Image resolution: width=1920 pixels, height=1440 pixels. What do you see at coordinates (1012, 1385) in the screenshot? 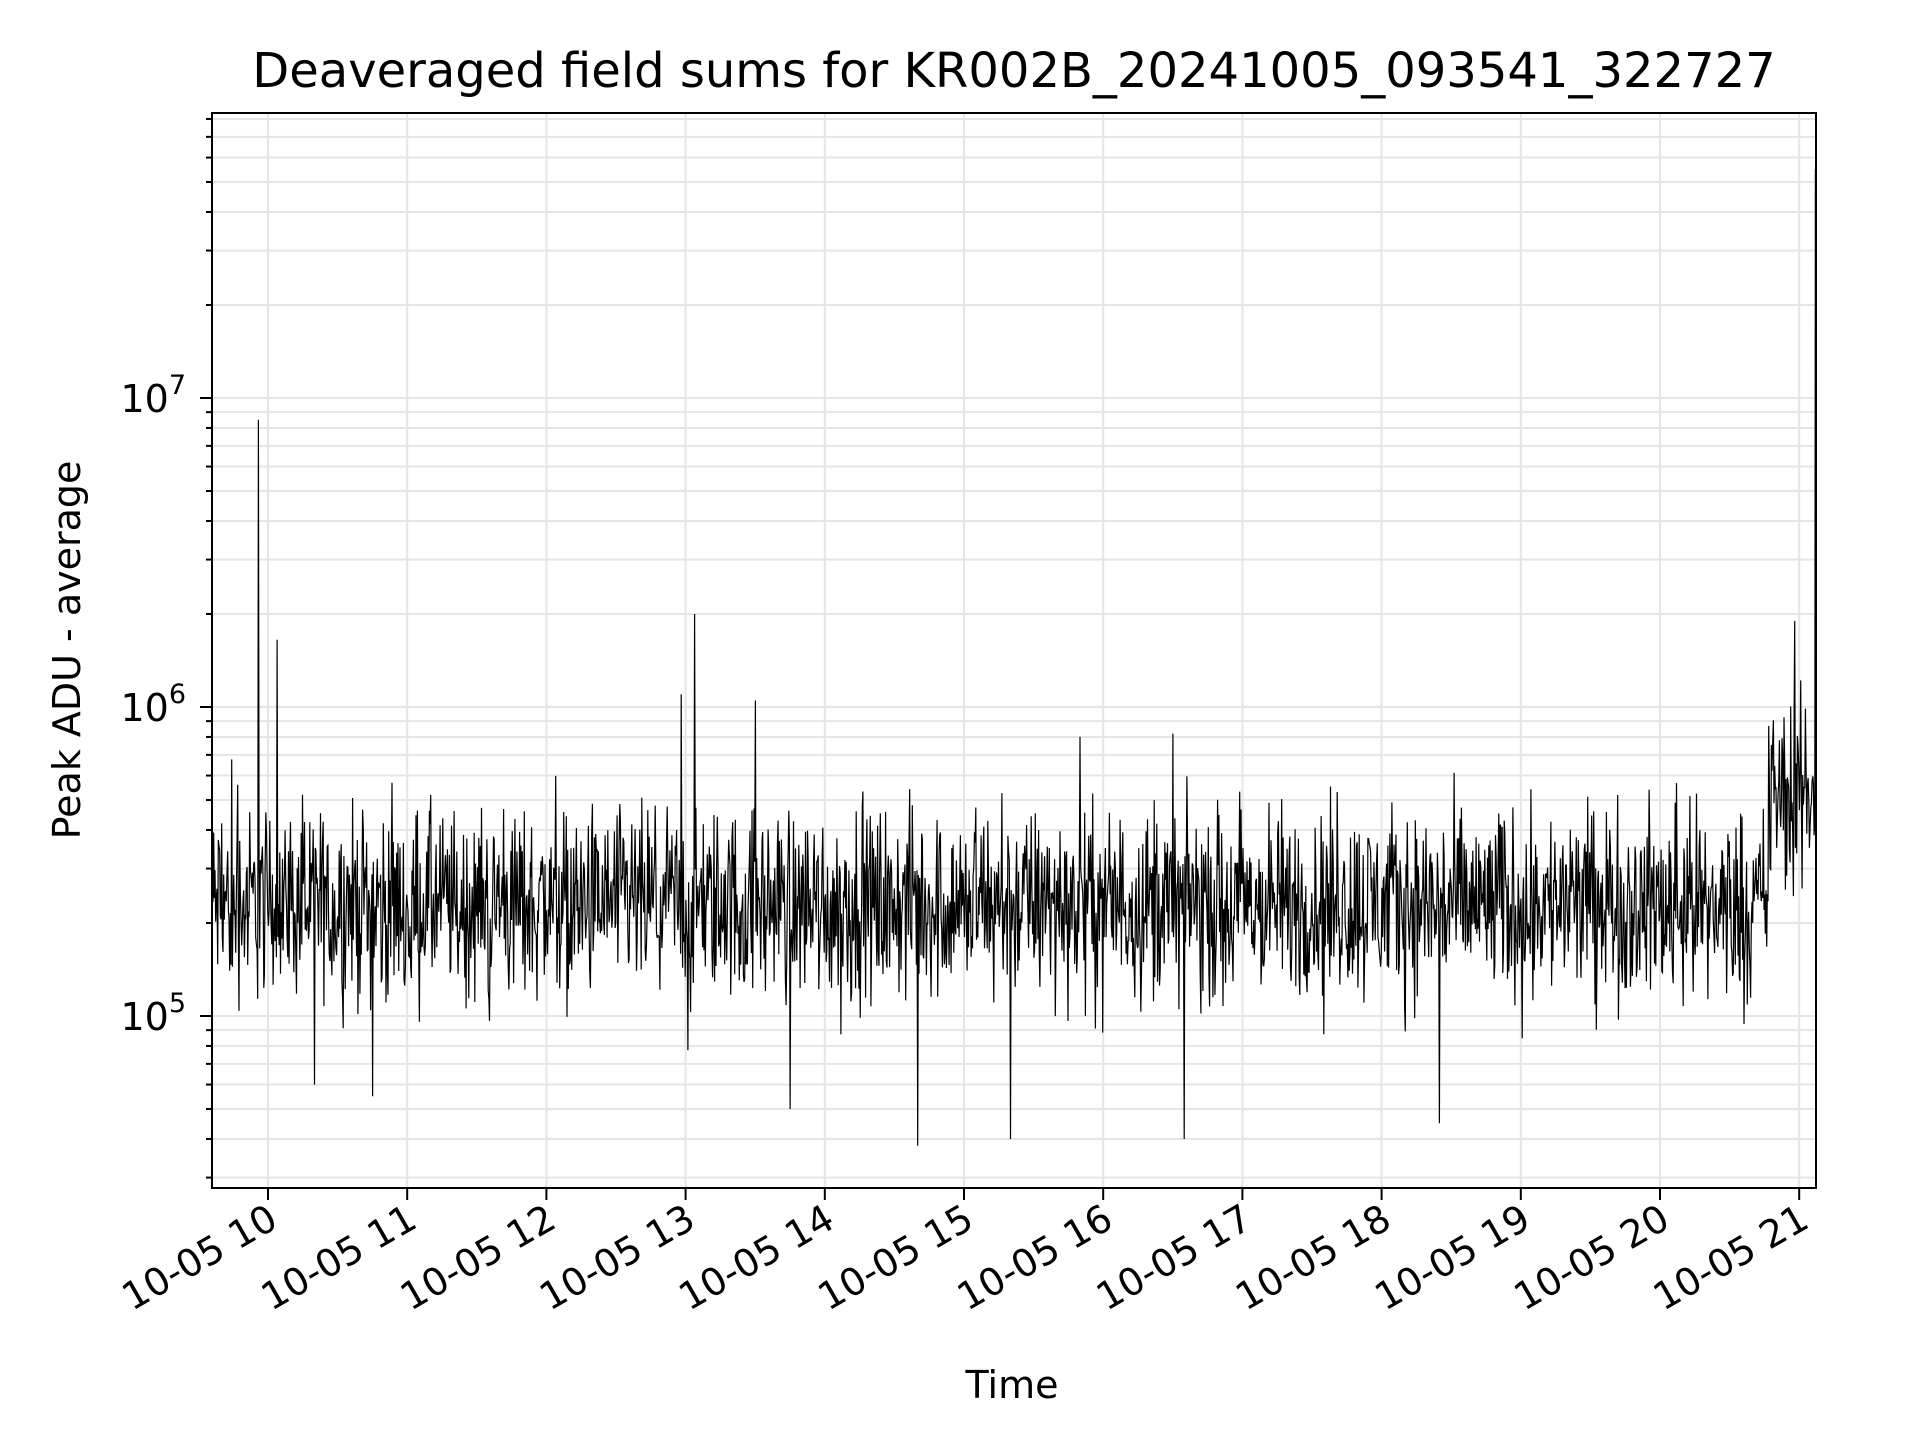
I see `x-axis-label: Time` at bounding box center [1012, 1385].